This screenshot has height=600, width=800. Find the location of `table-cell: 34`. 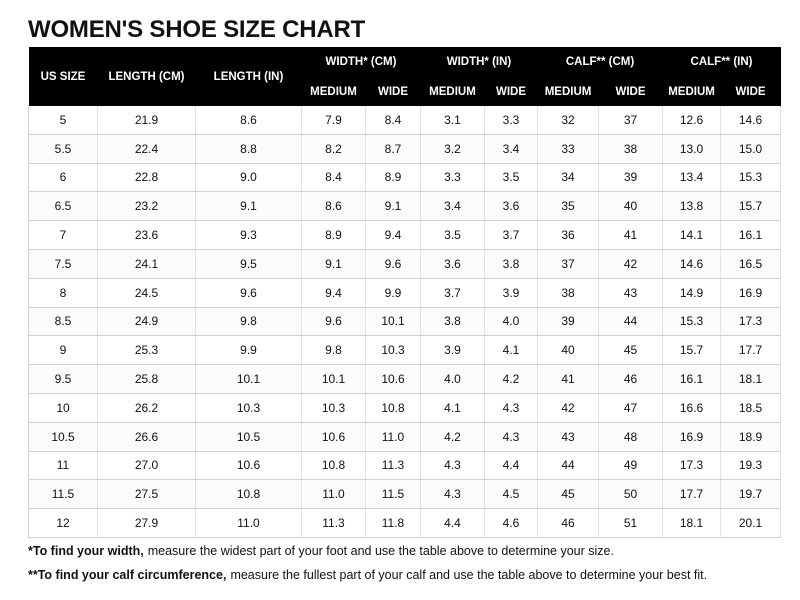

table-cell: 34 is located at coordinates (568, 178).